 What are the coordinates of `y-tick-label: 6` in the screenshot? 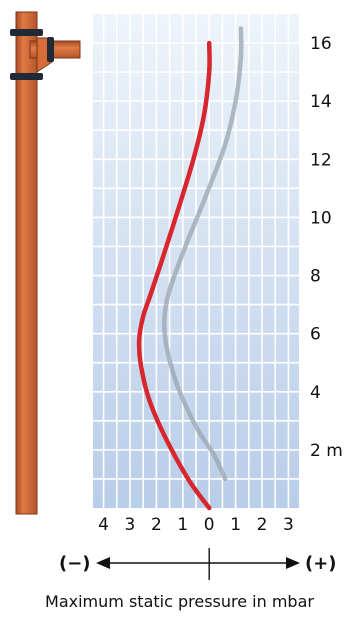 It's located at (315, 335).